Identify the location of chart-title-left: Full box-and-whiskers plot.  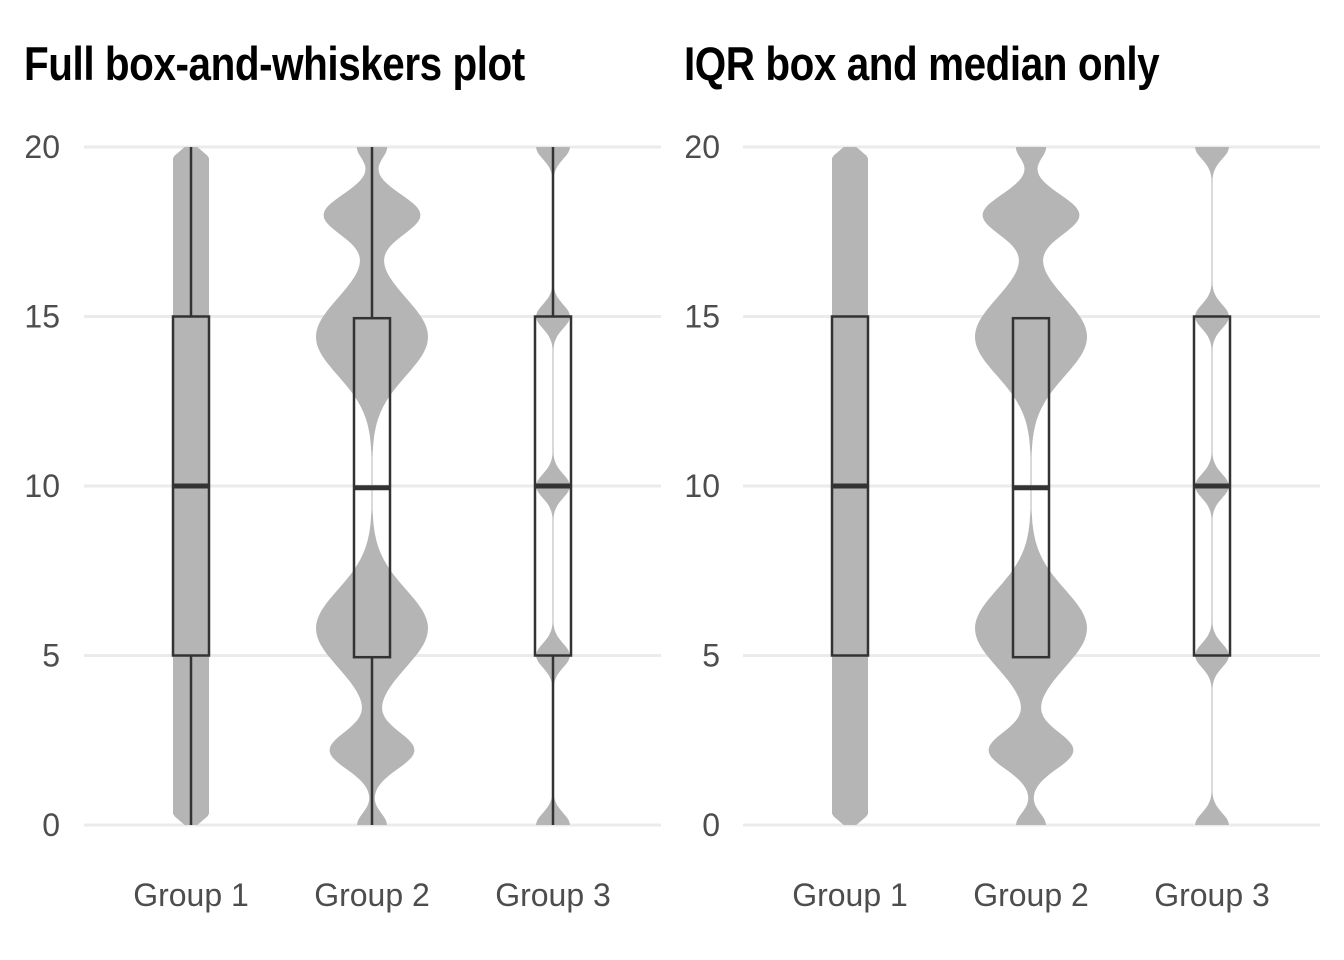
(274, 63).